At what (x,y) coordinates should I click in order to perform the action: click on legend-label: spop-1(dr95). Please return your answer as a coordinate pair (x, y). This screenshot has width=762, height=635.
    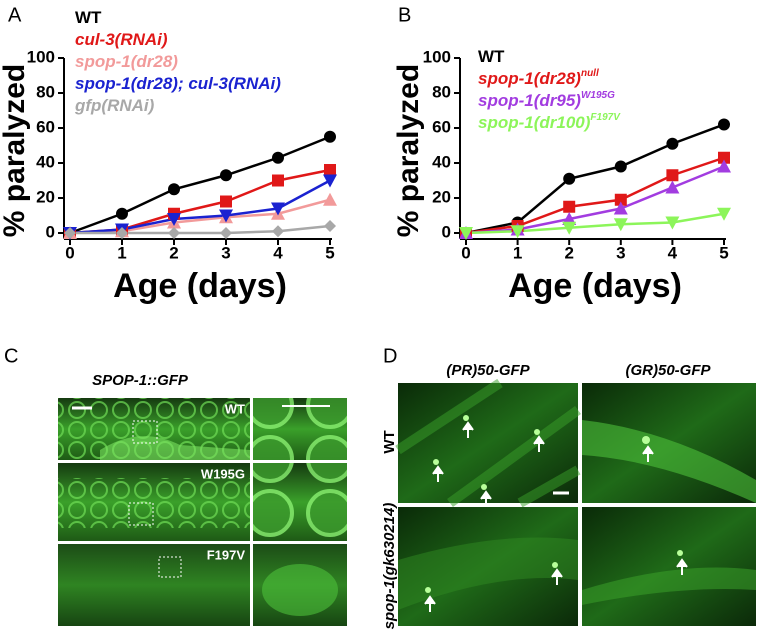
    Looking at the image, I should click on (529, 100).